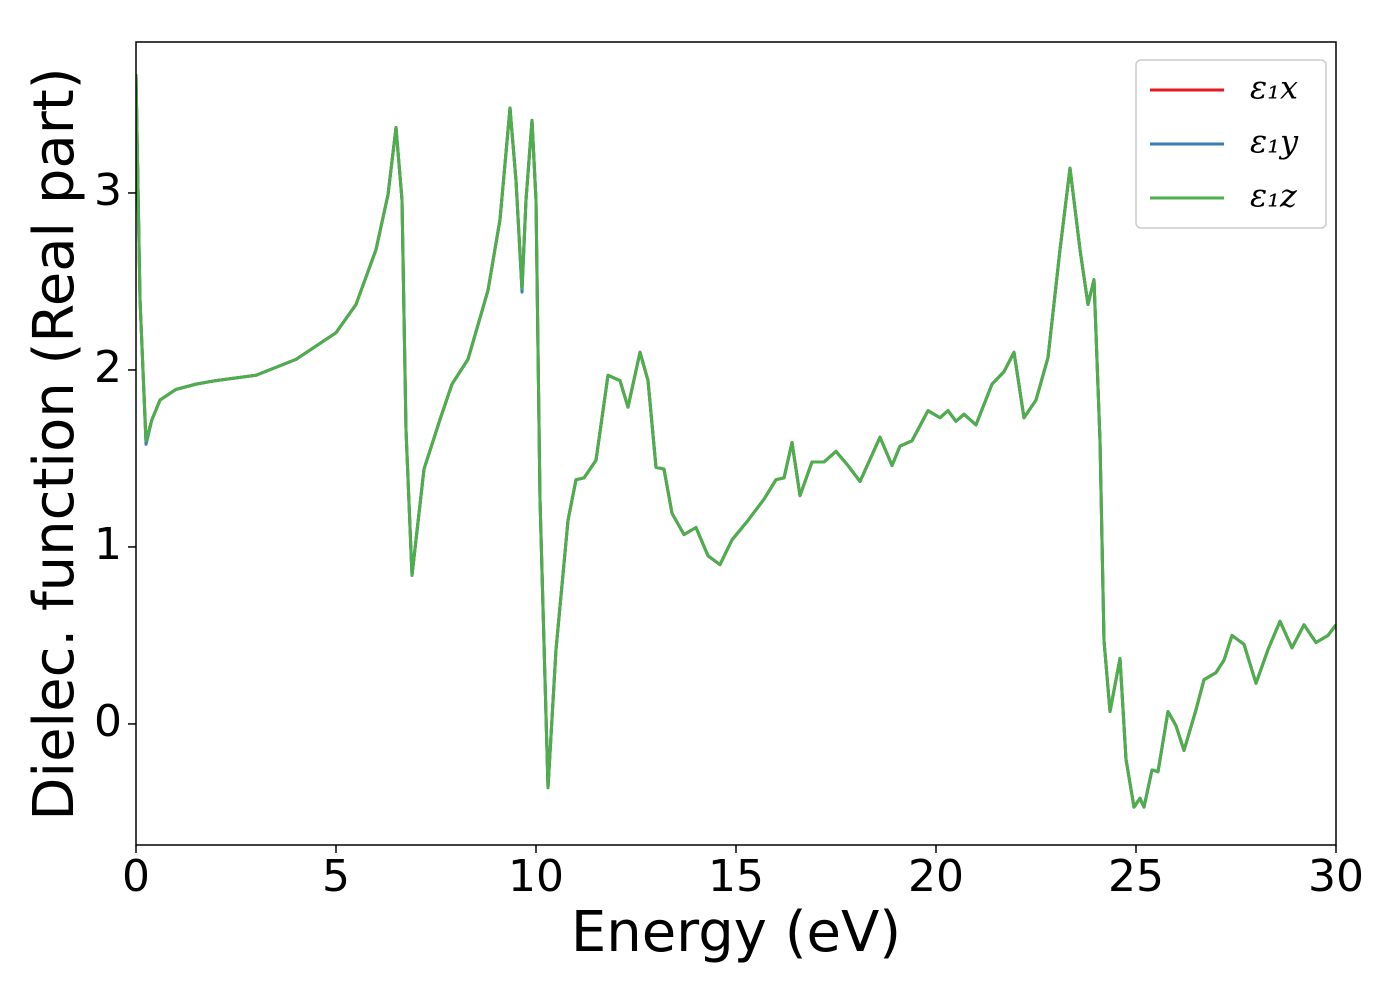  What do you see at coordinates (1136, 876) in the screenshot?
I see `x-tick-label: 25` at bounding box center [1136, 876].